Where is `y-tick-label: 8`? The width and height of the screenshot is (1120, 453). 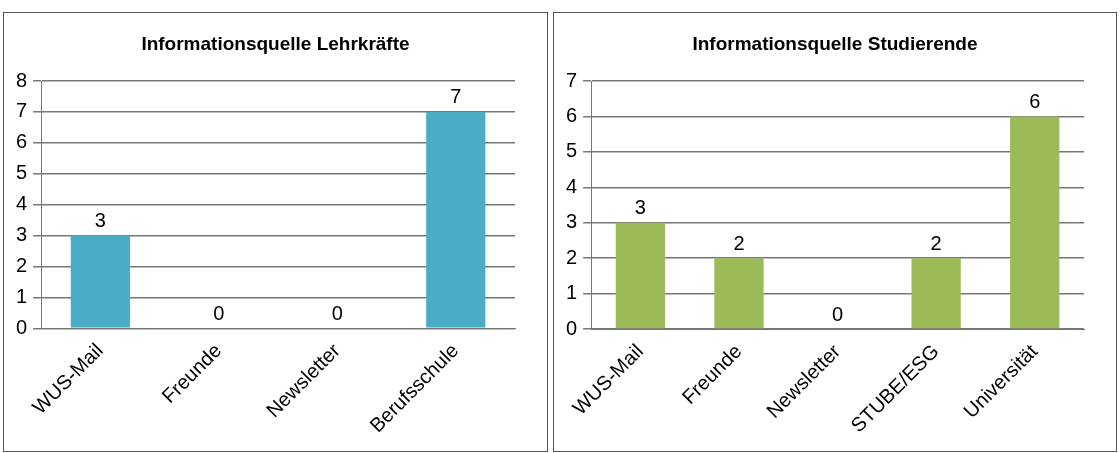 y-tick-label: 8 is located at coordinates (22, 79).